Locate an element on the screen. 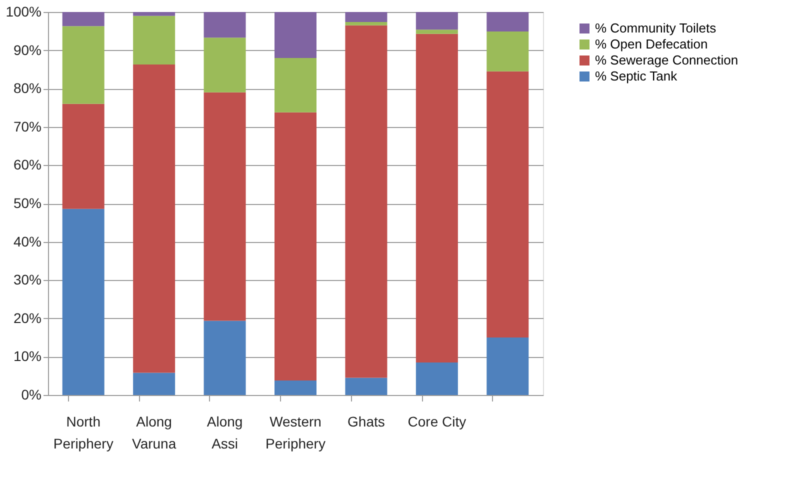 This screenshot has height=482, width=803. y-tick-label: 80% is located at coordinates (27, 88).